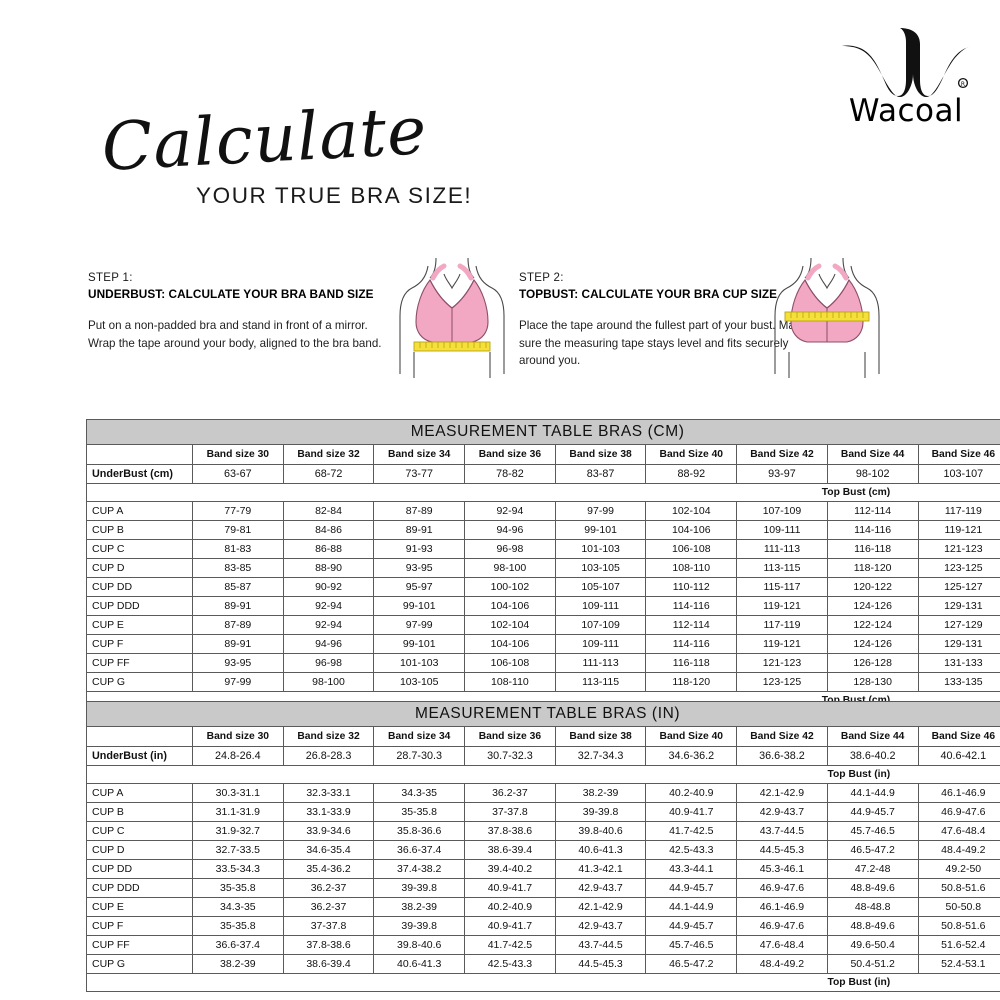 The width and height of the screenshot is (1000, 1000). I want to click on measurement-cell: 49.2-50, so click(958, 869).